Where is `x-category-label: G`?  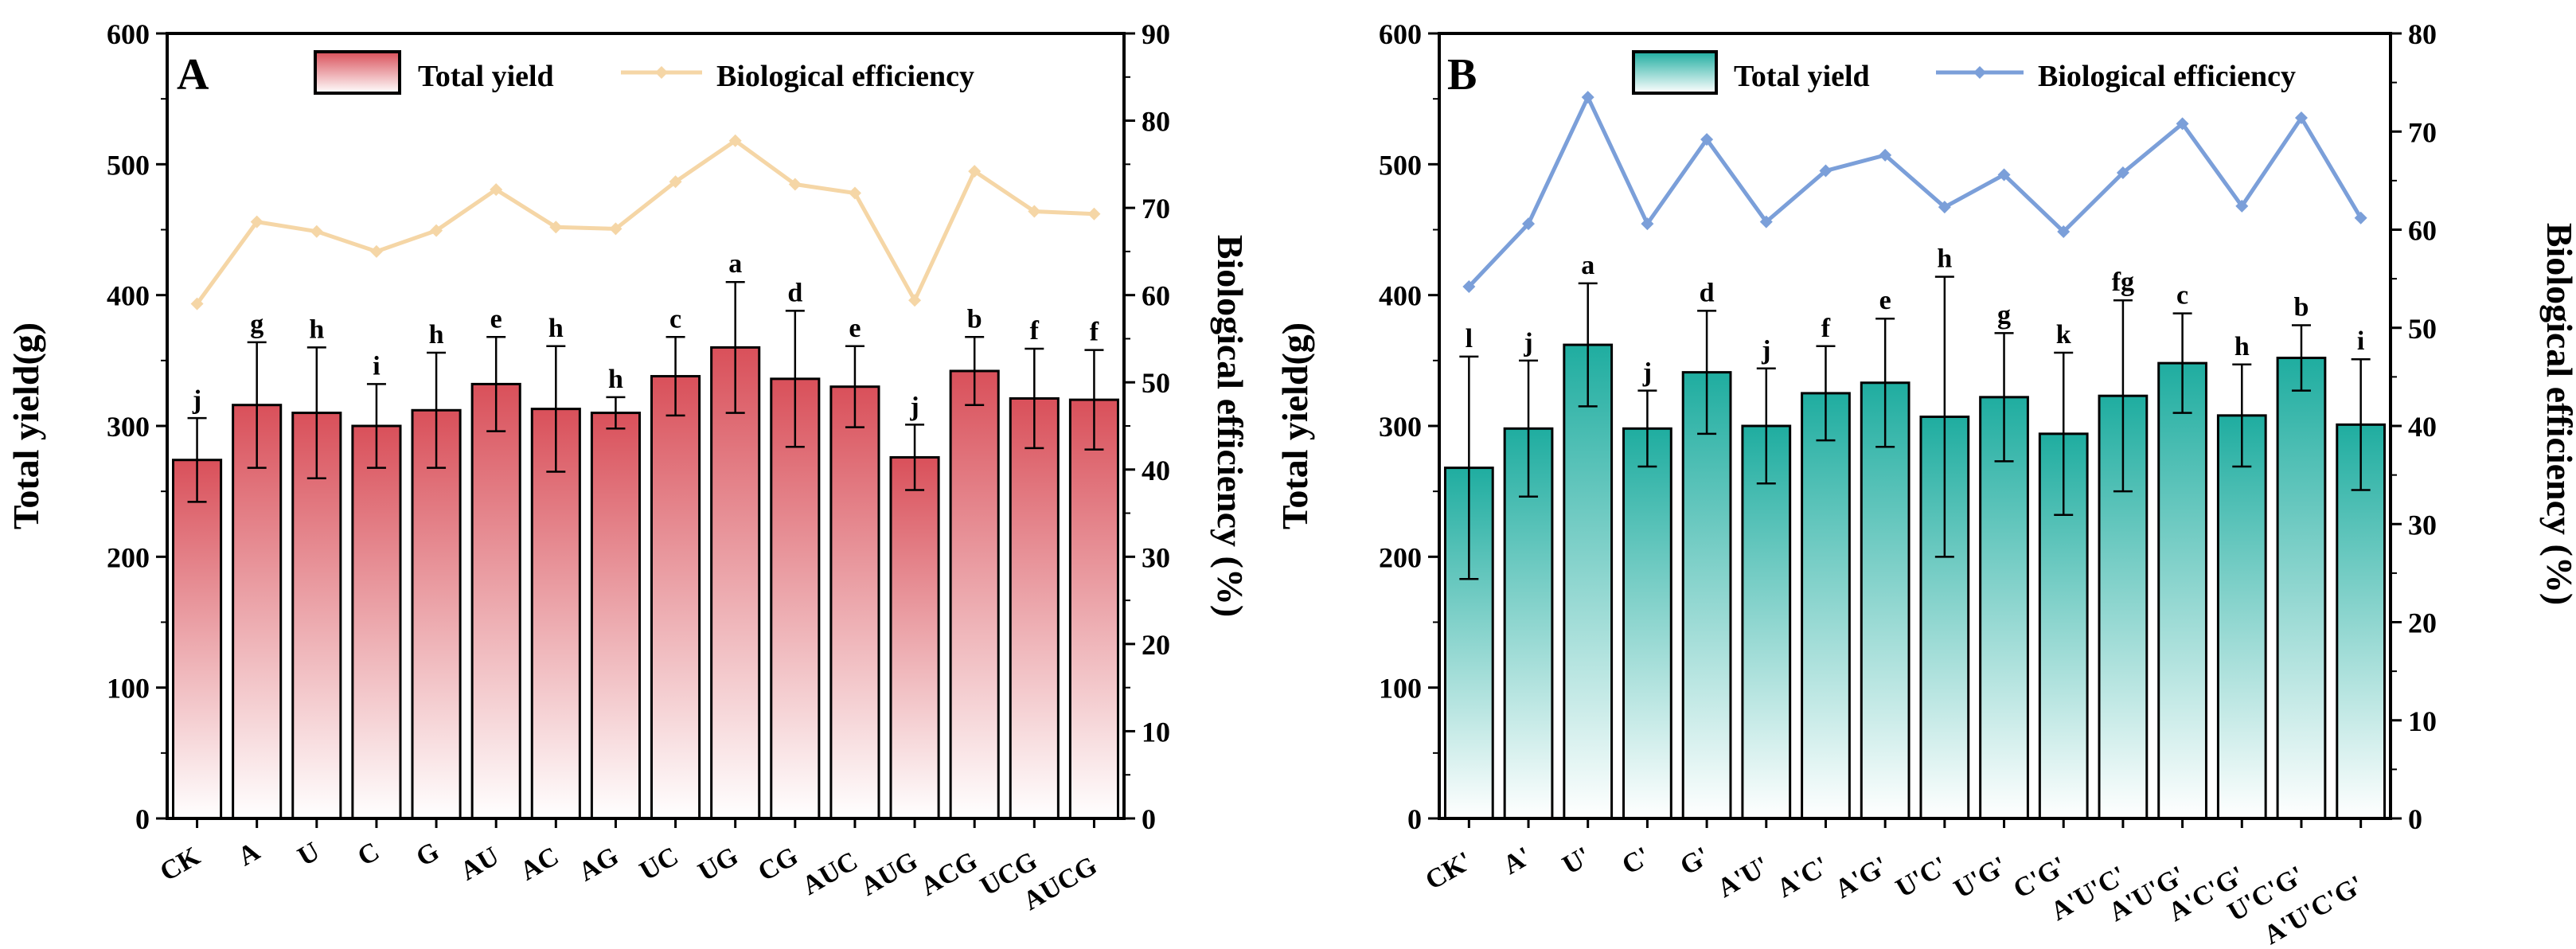 x-category-label: G is located at coordinates (428, 855).